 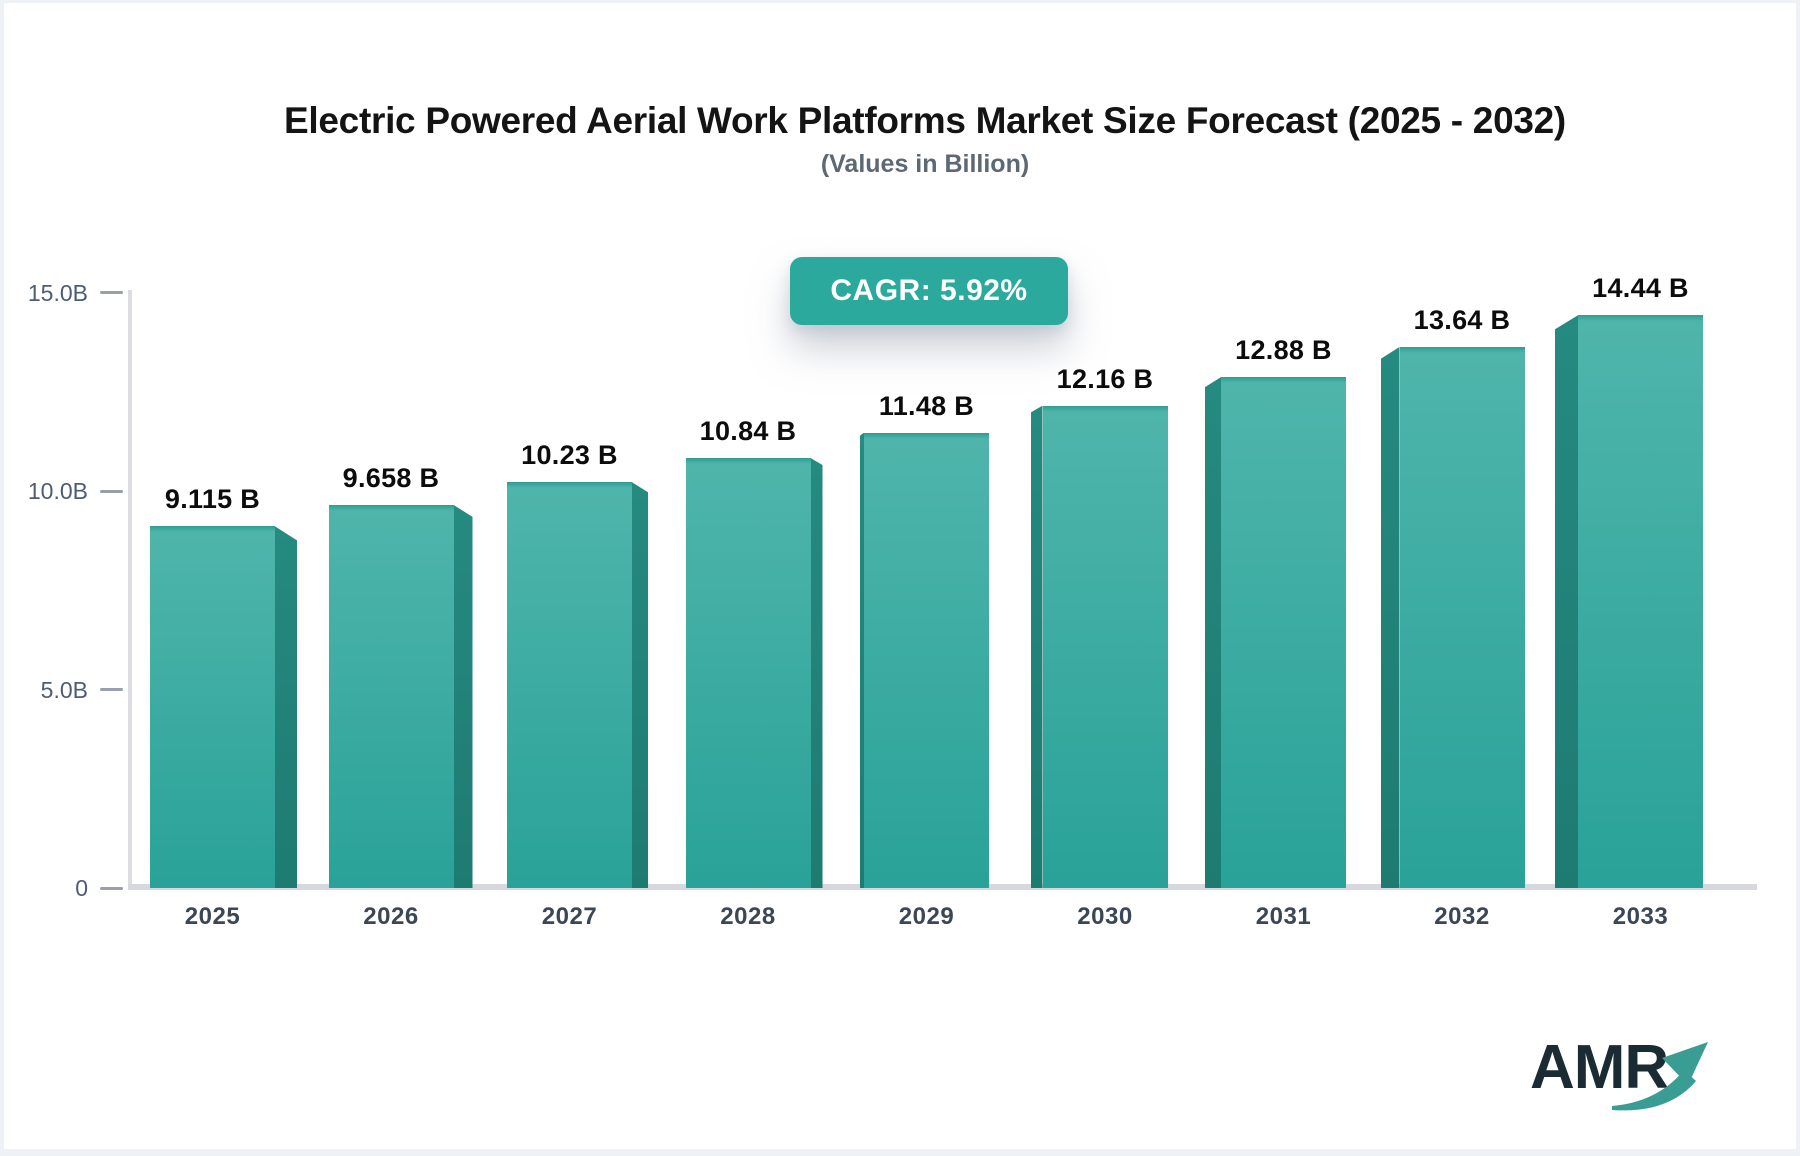 I want to click on x-axis-label: 2032, so click(x=1462, y=916).